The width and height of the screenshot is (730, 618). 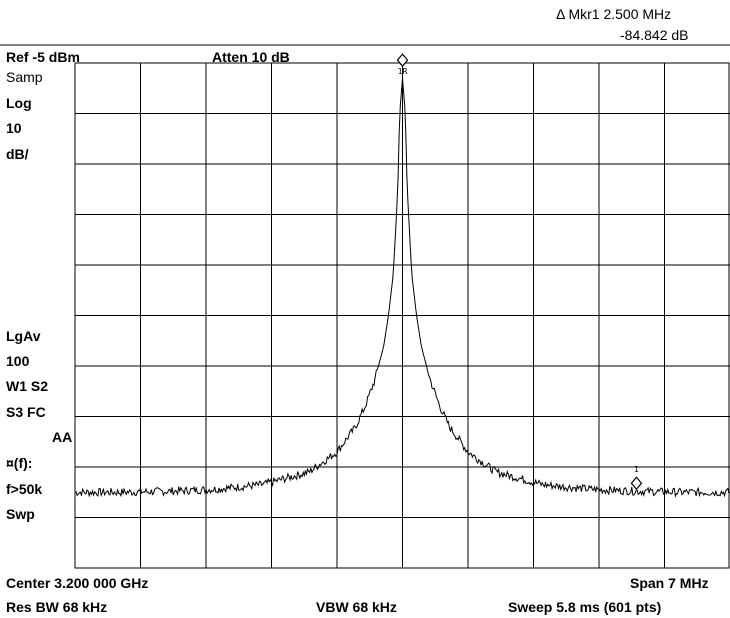 What do you see at coordinates (24, 77) in the screenshot?
I see `detector-label: Samp` at bounding box center [24, 77].